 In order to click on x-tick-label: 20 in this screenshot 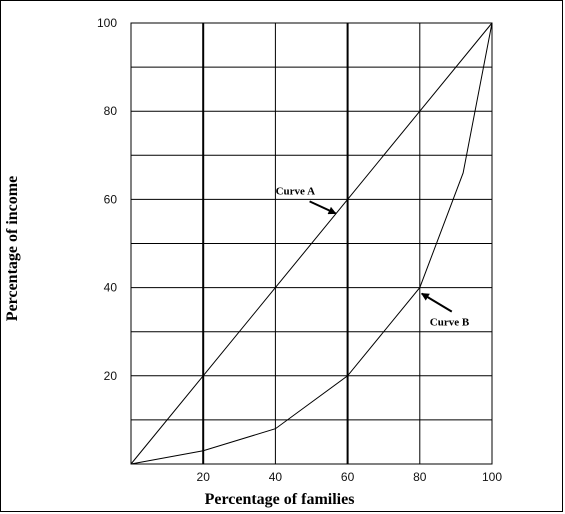, I will do `click(204, 477)`.